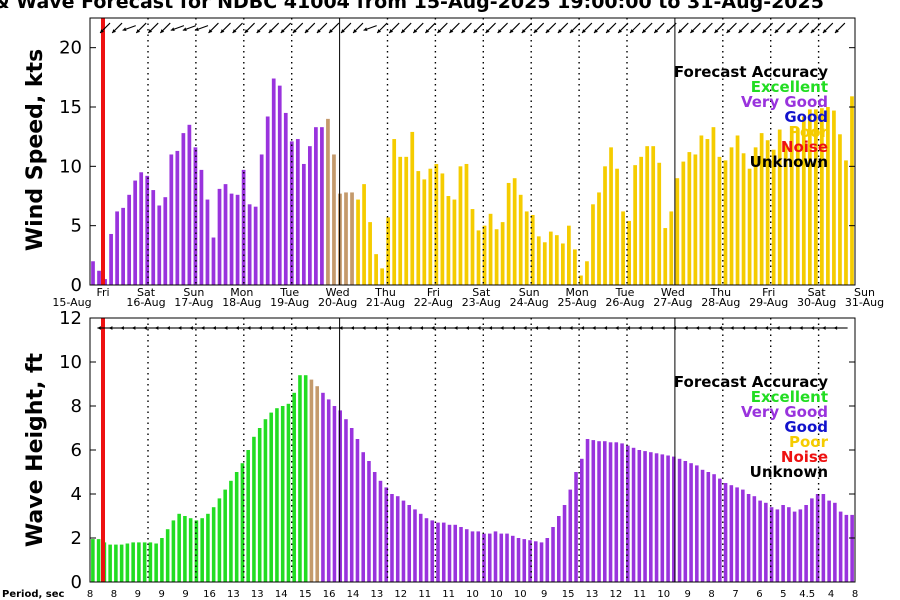  What do you see at coordinates (568, 594) in the screenshot?
I see `period-value: 15` at bounding box center [568, 594].